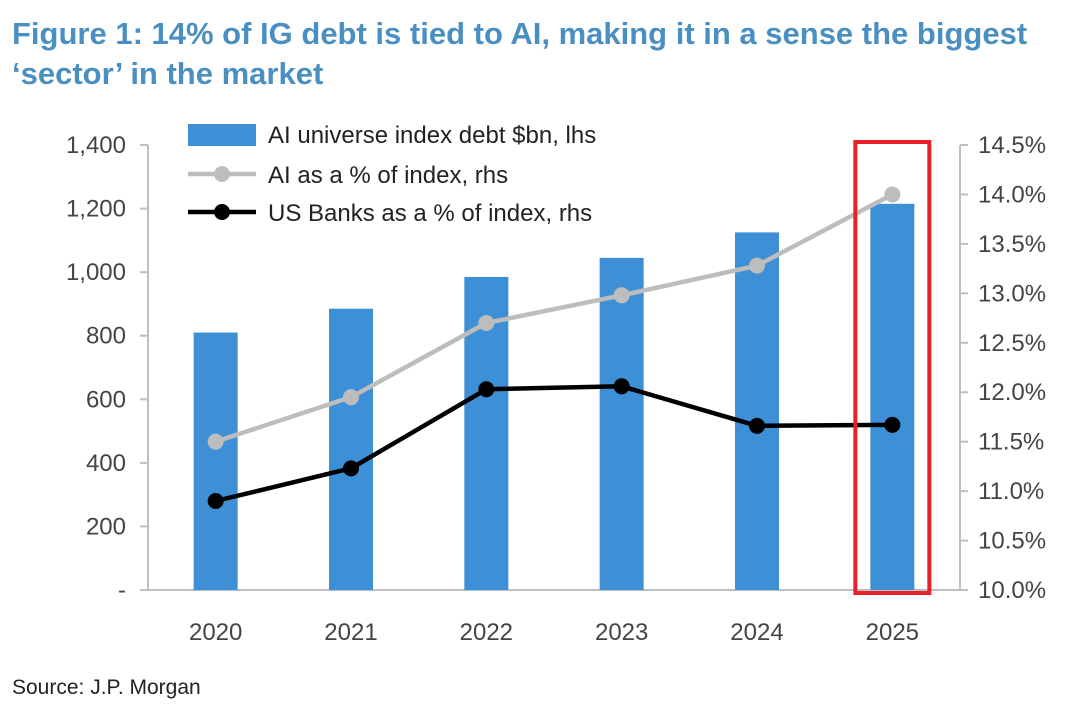 The height and width of the screenshot is (708, 1080). I want to click on bar-2020, so click(215, 461).